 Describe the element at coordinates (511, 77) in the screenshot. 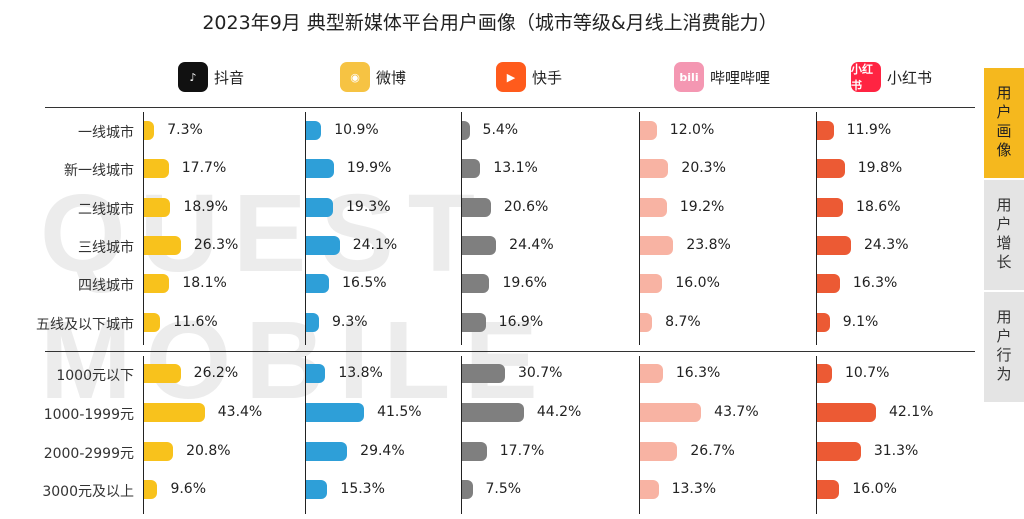

I see `kuaishou-icon: ▶` at that location.